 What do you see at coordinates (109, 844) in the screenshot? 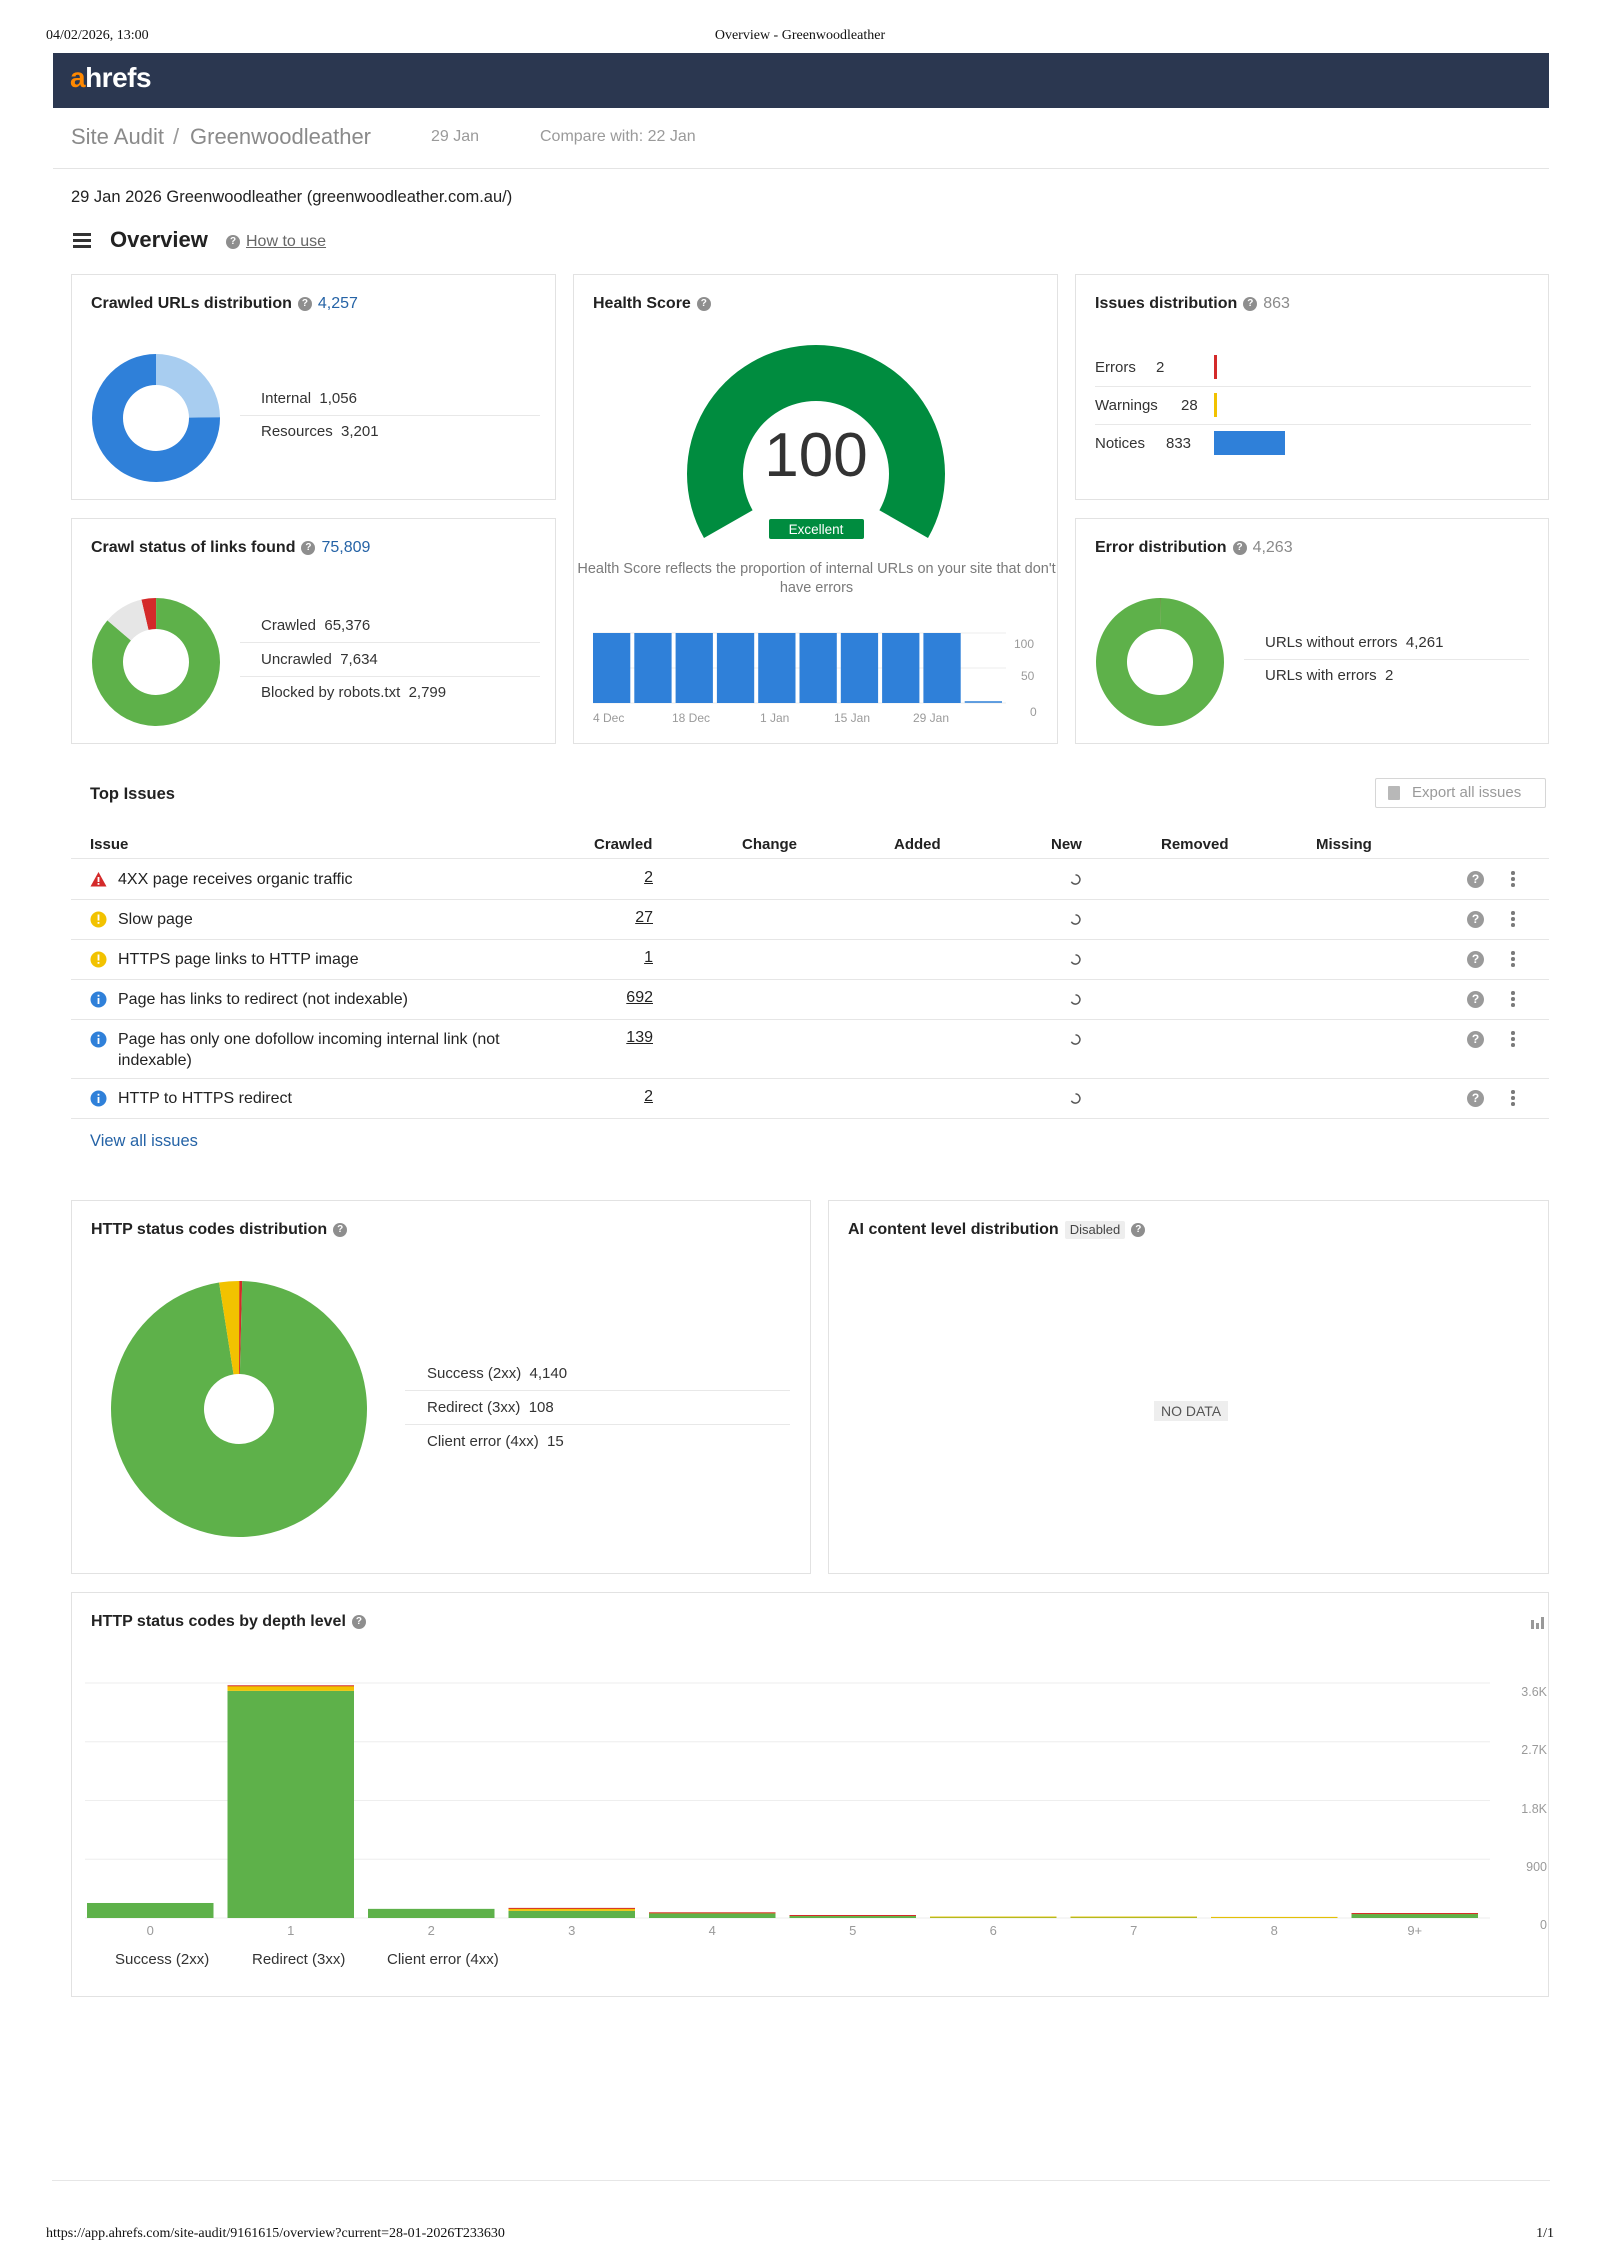
I see `col-issue: Issue` at bounding box center [109, 844].